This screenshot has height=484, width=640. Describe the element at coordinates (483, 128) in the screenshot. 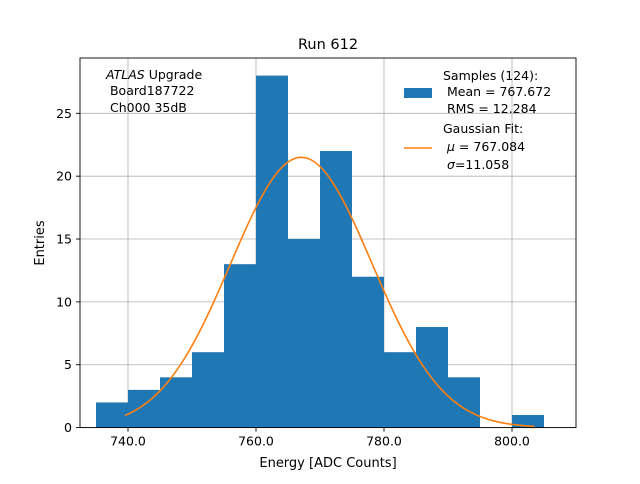

I see `legend-fit-label: Gaussian Fit:` at that location.